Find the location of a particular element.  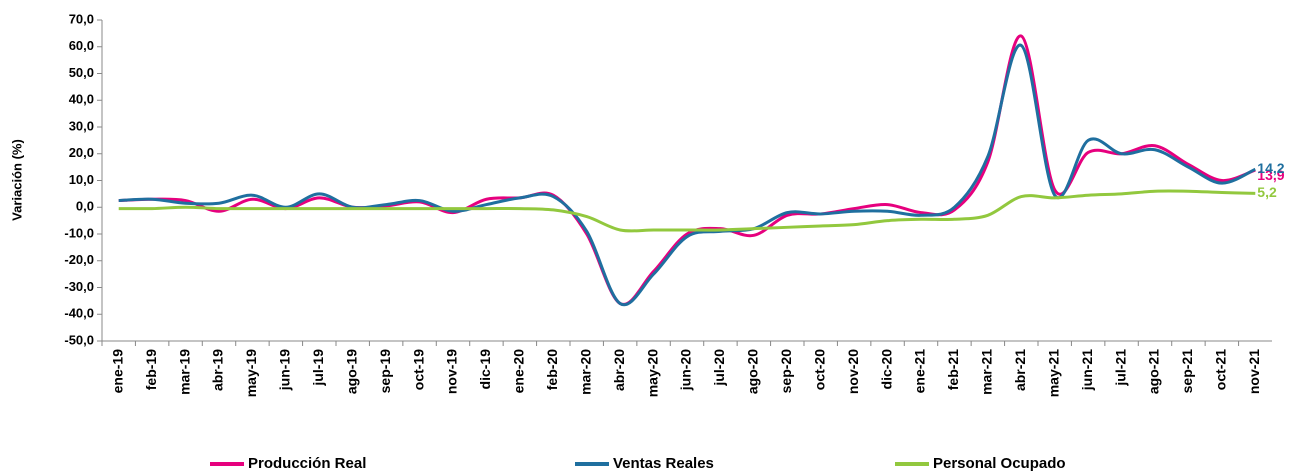

line-series is located at coordinates (687, 211).